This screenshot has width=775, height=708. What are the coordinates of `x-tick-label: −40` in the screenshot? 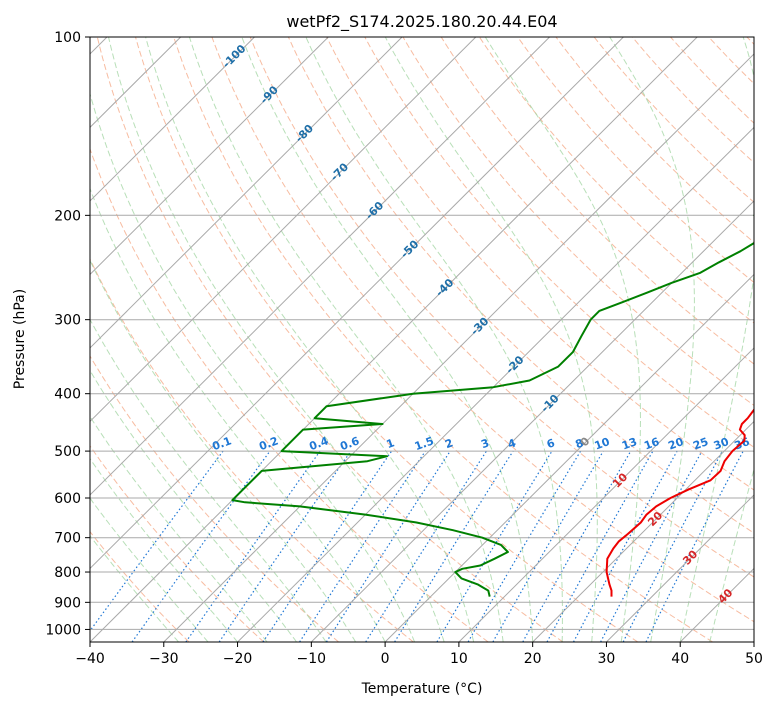 It's located at (90, 659).